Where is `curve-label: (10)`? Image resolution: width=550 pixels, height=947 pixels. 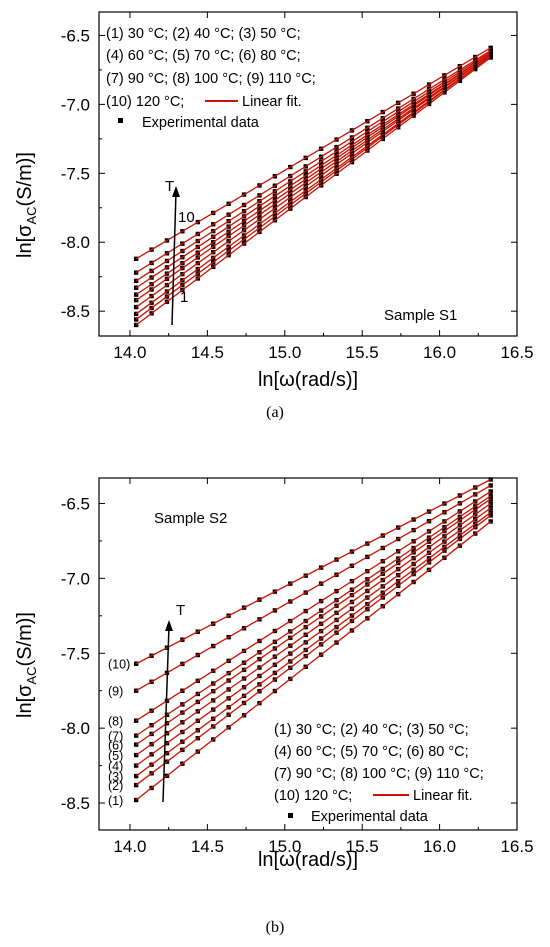
curve-label: (10) is located at coordinates (119, 665).